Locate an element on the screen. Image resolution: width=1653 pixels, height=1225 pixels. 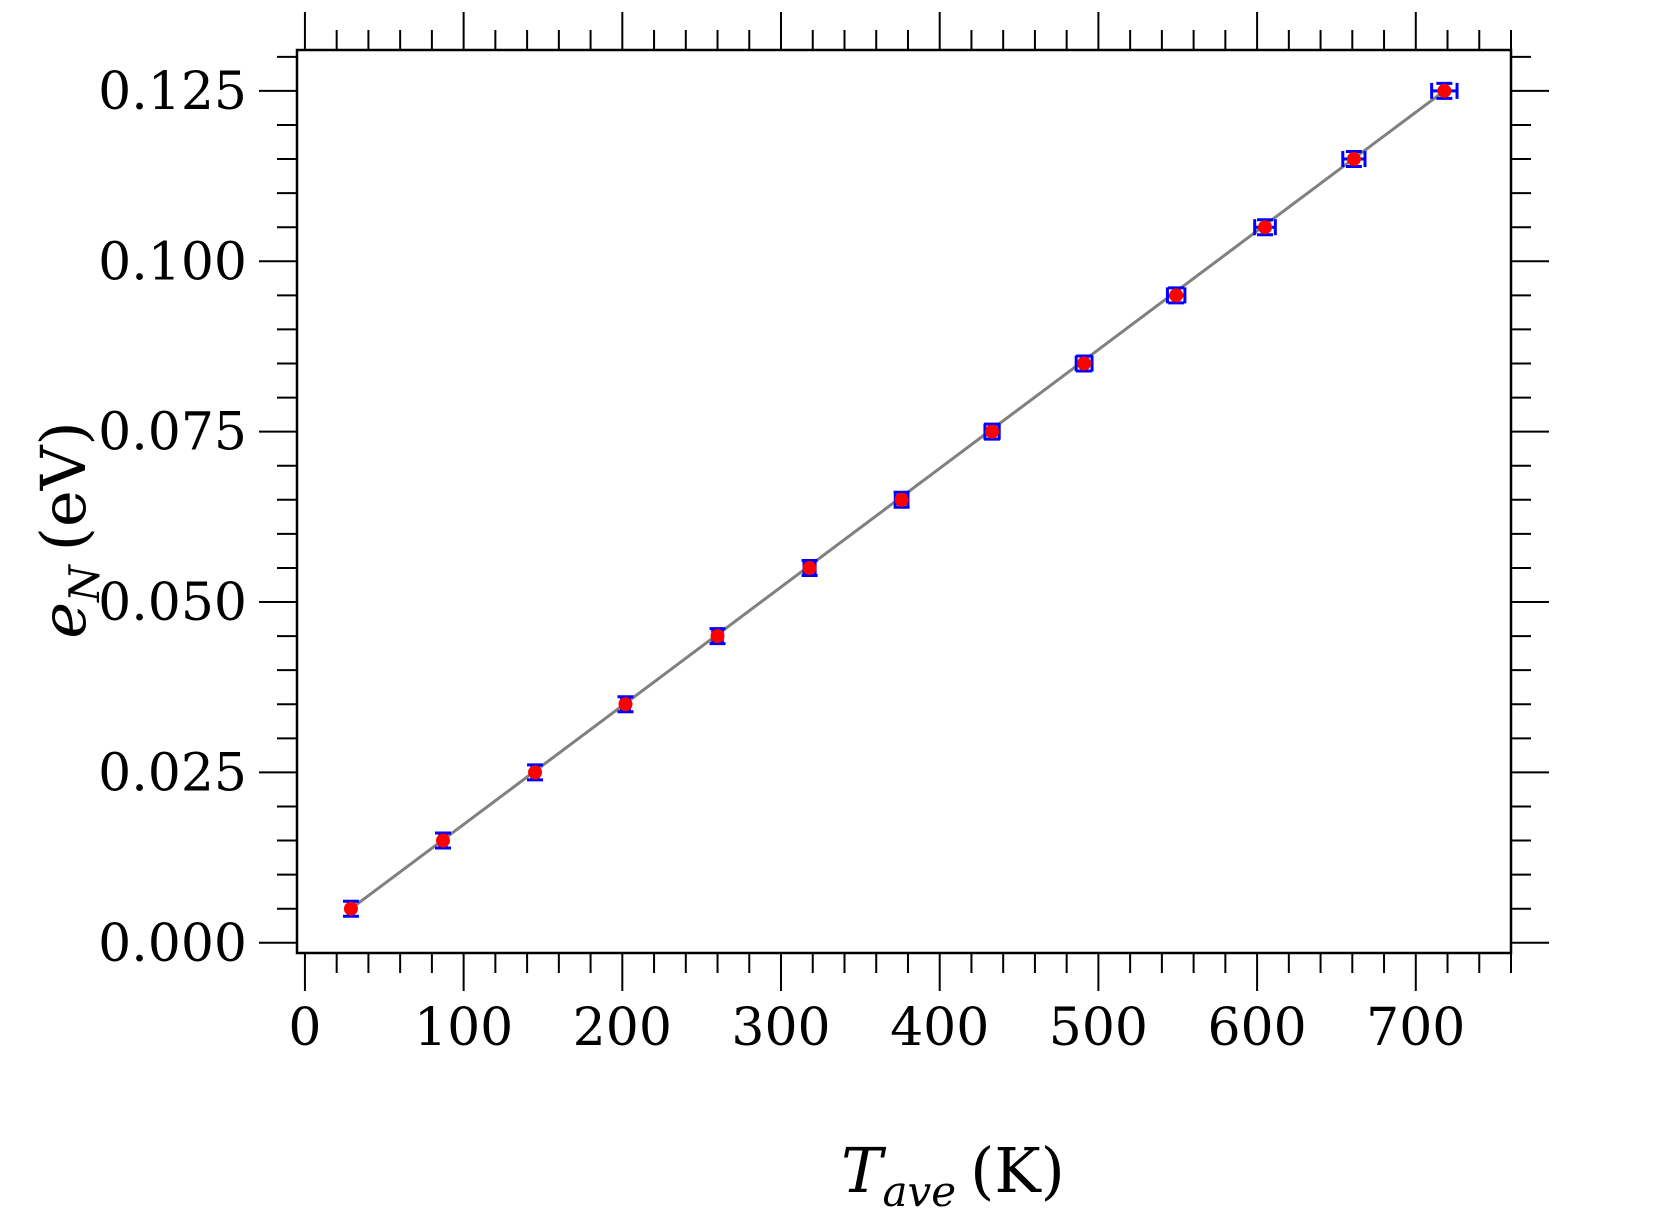
y-axis-unit: (eV) is located at coordinates (63, 486).